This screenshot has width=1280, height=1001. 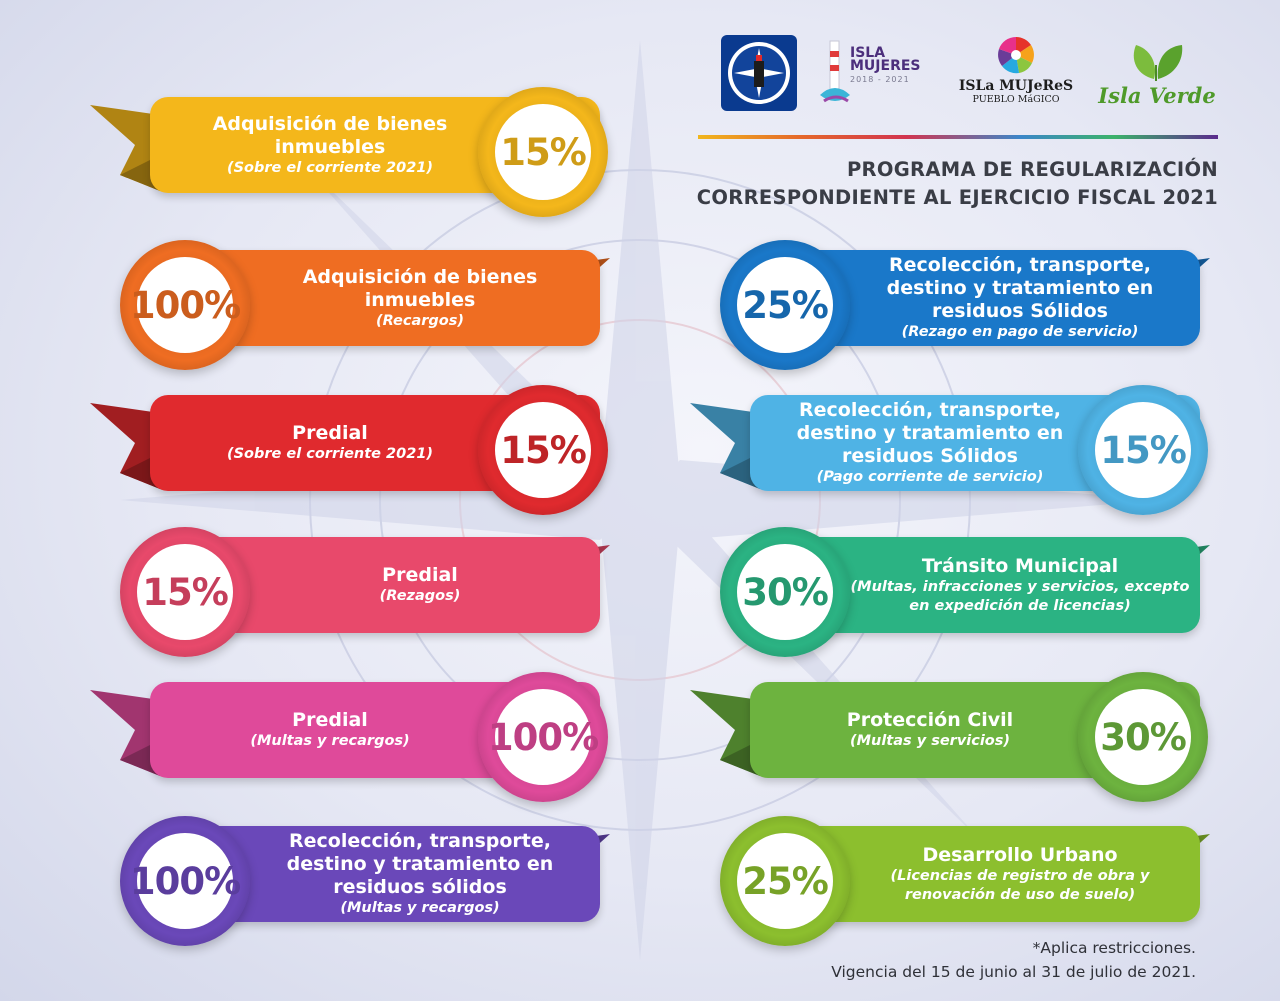 I want to click on ribbon-text: Predial (Multas y recargos), so click(x=330, y=730).